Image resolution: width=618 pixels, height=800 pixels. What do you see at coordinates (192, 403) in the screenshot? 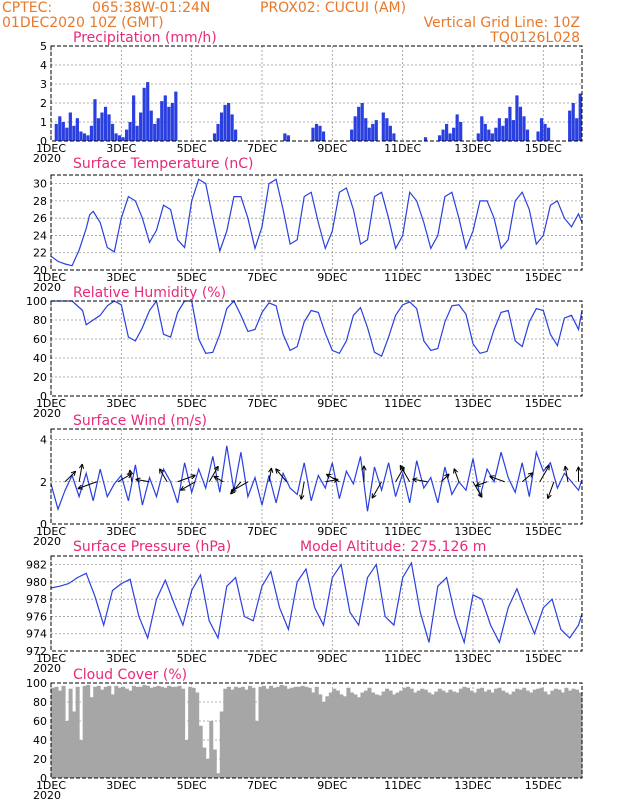
I see `rh-xtick-label: 5DEC` at bounding box center [192, 403].